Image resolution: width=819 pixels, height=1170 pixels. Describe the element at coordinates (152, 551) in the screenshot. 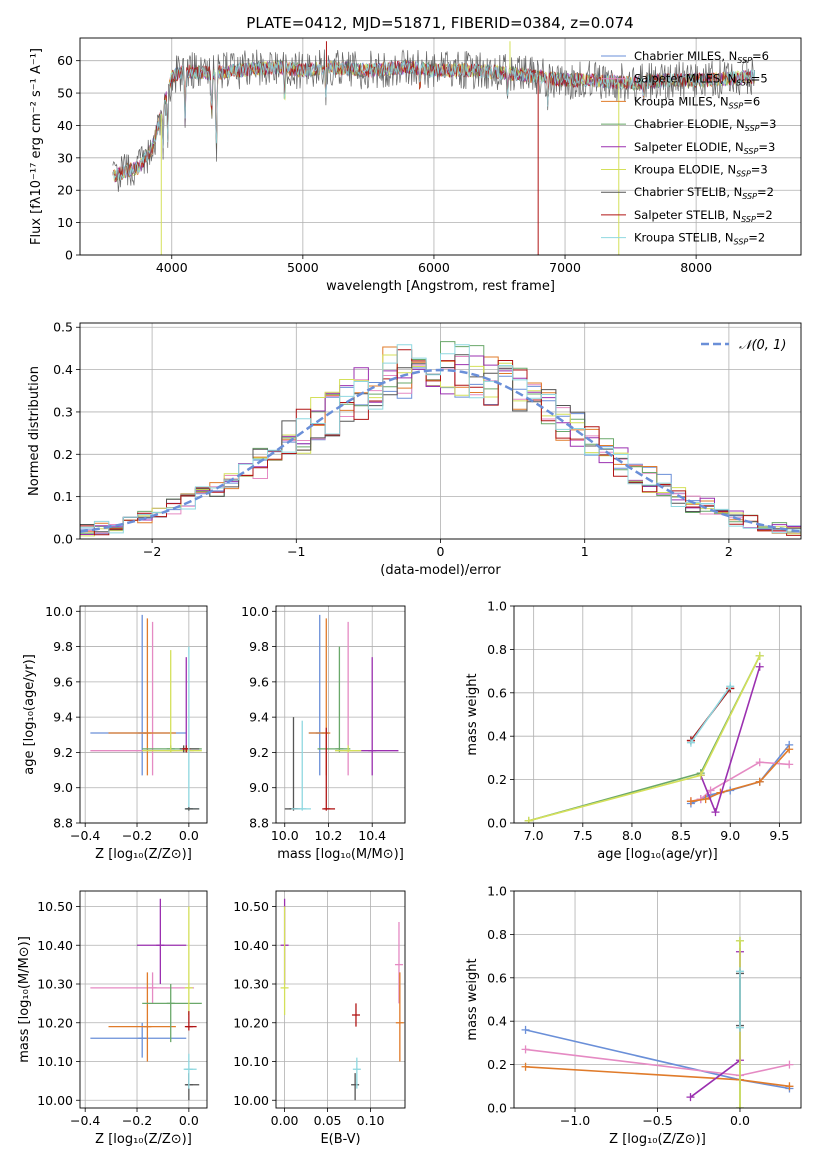

I see `x-tick-label: −2` at that location.